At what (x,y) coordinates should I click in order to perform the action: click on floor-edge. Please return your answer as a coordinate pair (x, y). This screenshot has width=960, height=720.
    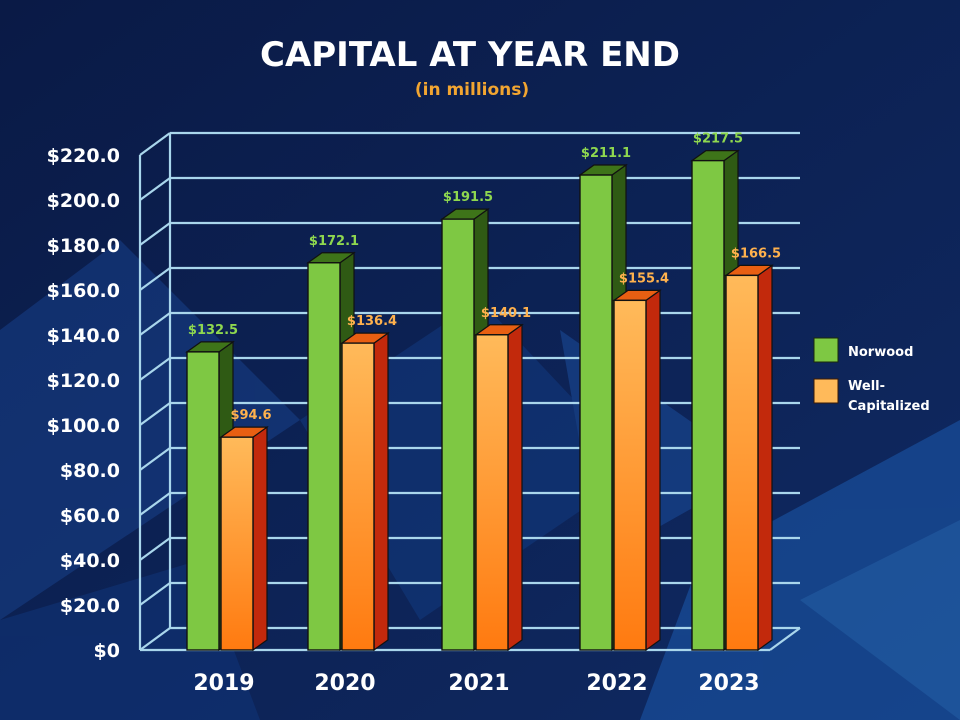
    Looking at the image, I should click on (785, 639).